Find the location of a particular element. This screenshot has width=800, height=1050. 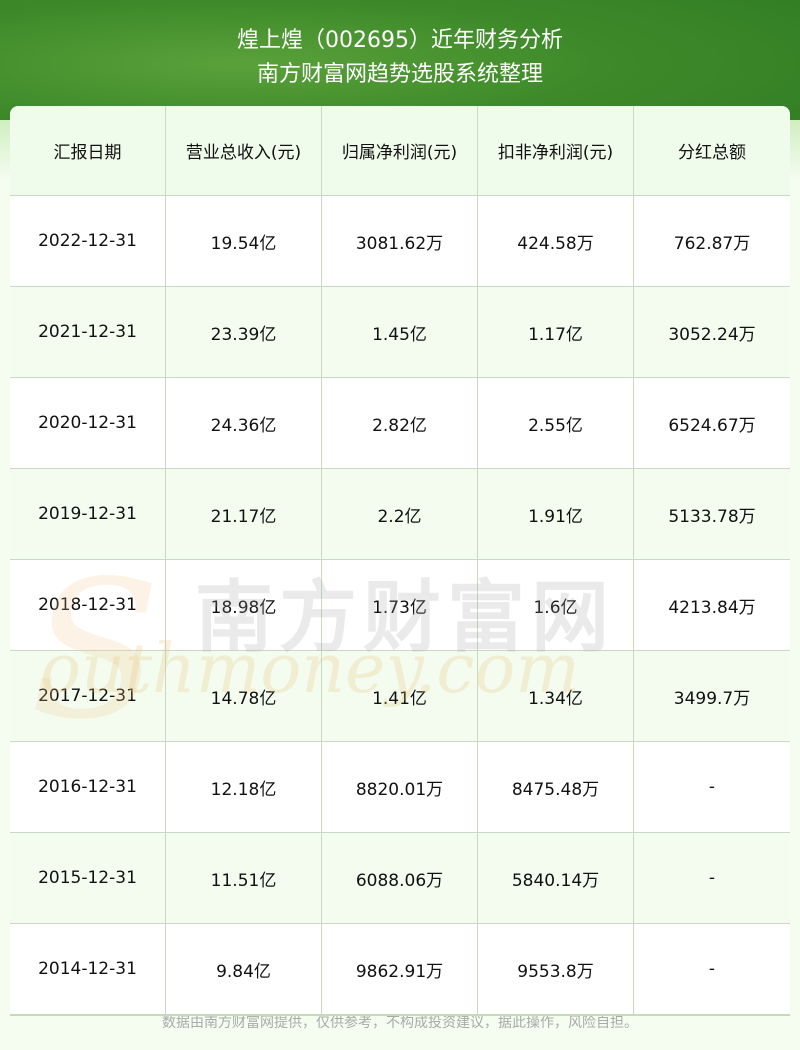

table-row: 2020-12-31 24.36亿 2.82亿 2.55亿 6524.67万 is located at coordinates (400, 423).